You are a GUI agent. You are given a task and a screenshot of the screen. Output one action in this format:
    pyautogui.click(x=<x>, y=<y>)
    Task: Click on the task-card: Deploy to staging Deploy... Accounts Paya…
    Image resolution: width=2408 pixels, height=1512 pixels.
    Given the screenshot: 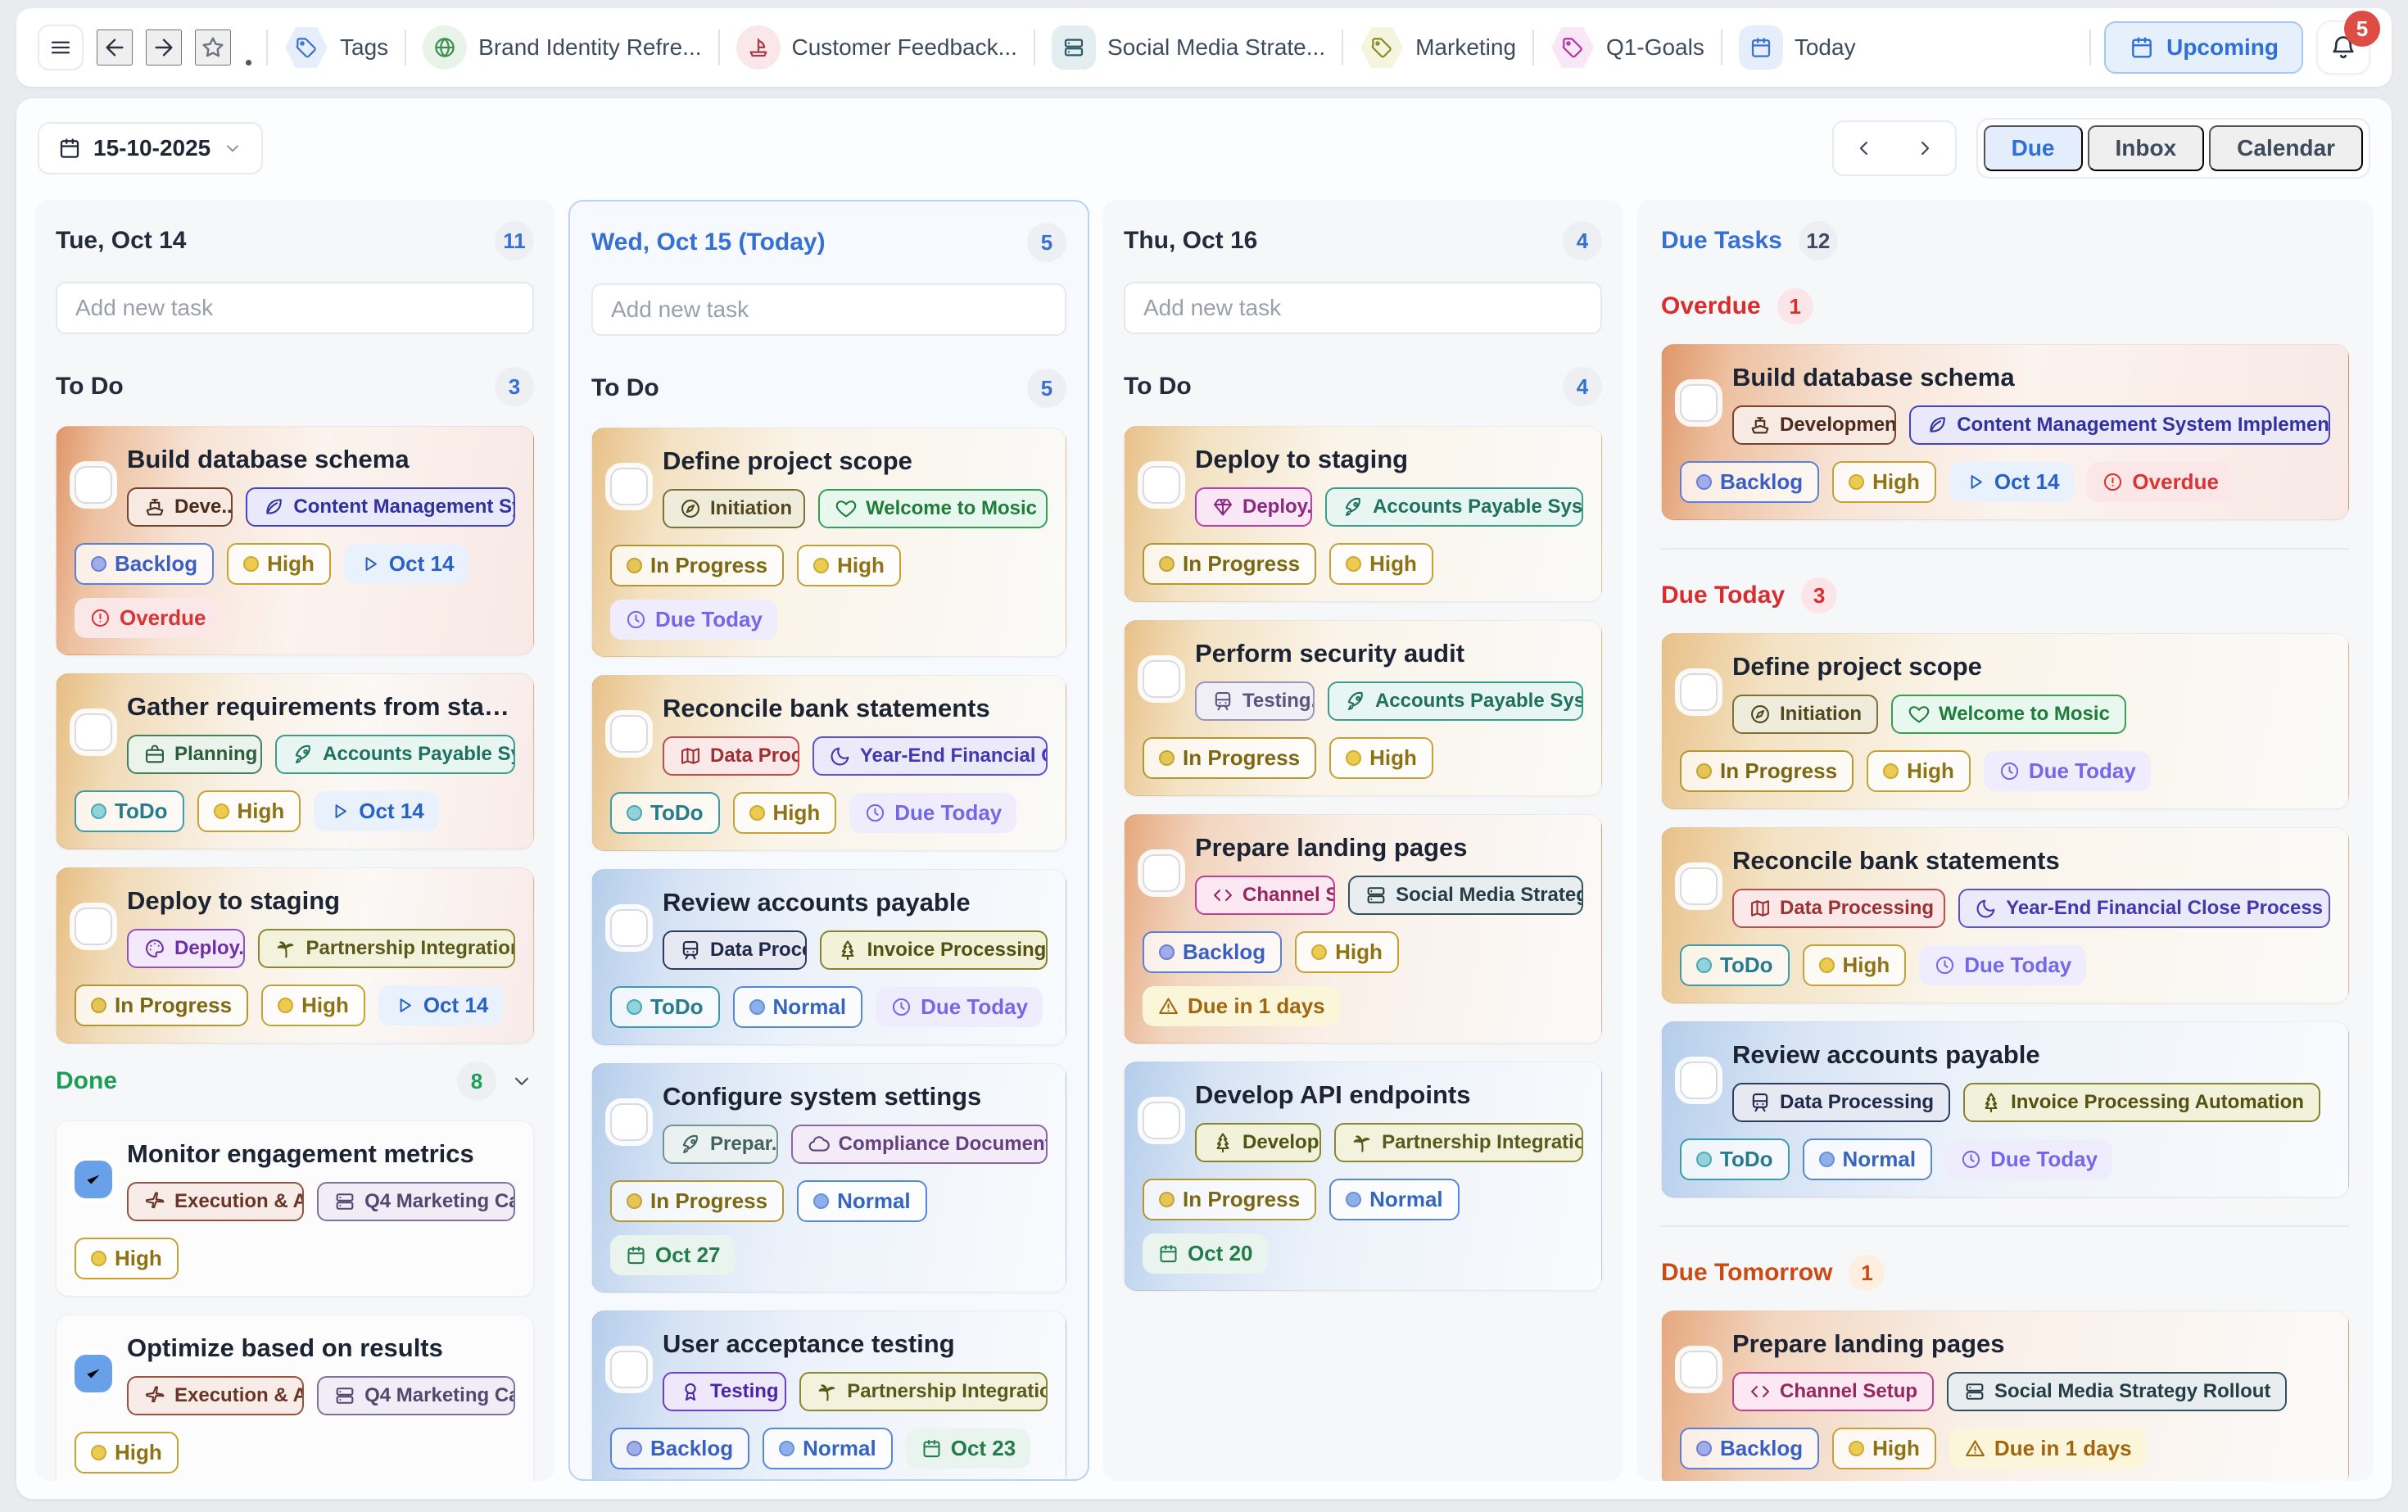 What is the action you would take?
    pyautogui.click(x=1363, y=514)
    